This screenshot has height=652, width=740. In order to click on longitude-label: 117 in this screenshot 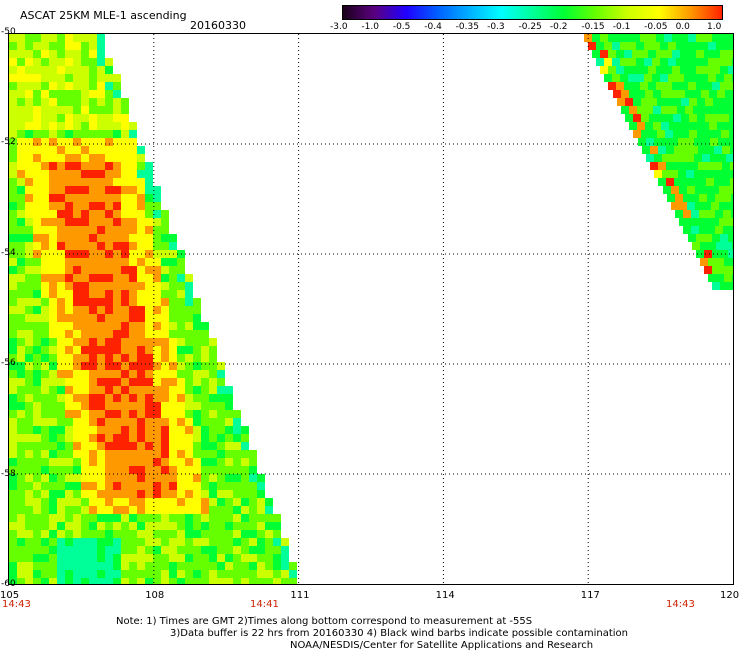, I will do `click(590, 595)`.